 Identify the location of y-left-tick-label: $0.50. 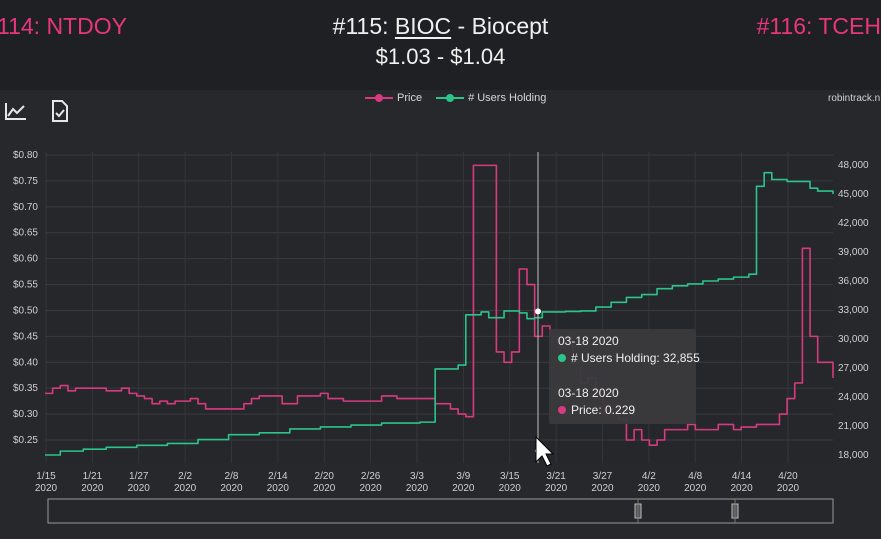
(25, 310).